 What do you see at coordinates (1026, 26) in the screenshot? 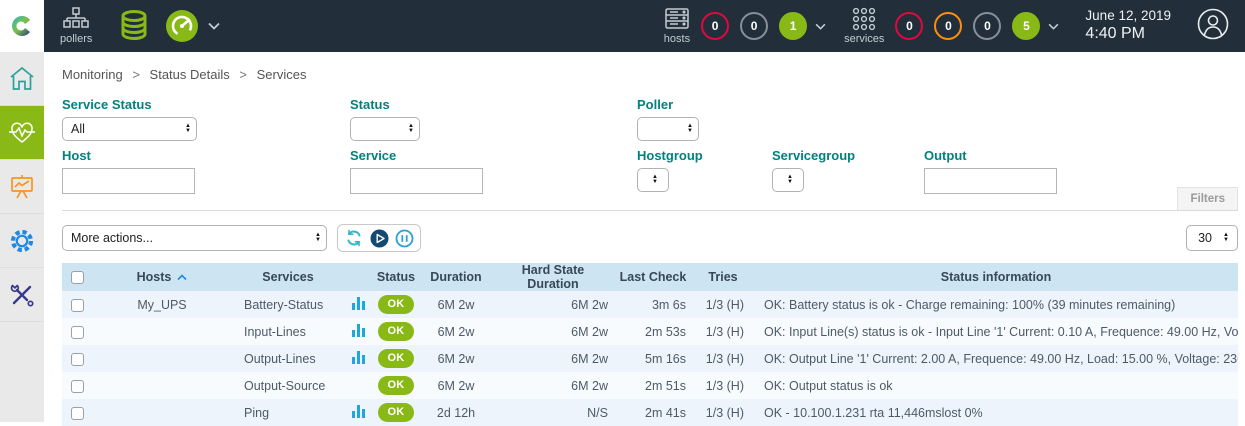
I see `services-ok-counter: 5` at bounding box center [1026, 26].